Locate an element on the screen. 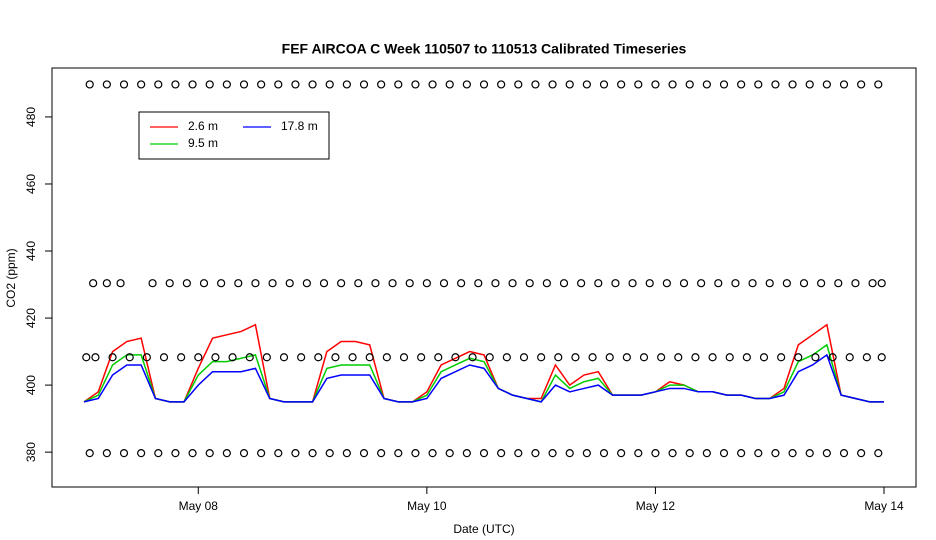 The image size is (936, 540). x-tick-label: May 14 is located at coordinates (884, 506).